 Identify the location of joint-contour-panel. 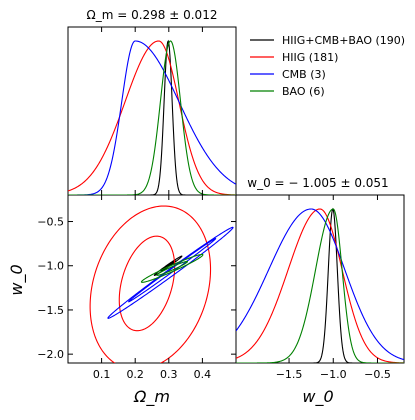
(161, 284).